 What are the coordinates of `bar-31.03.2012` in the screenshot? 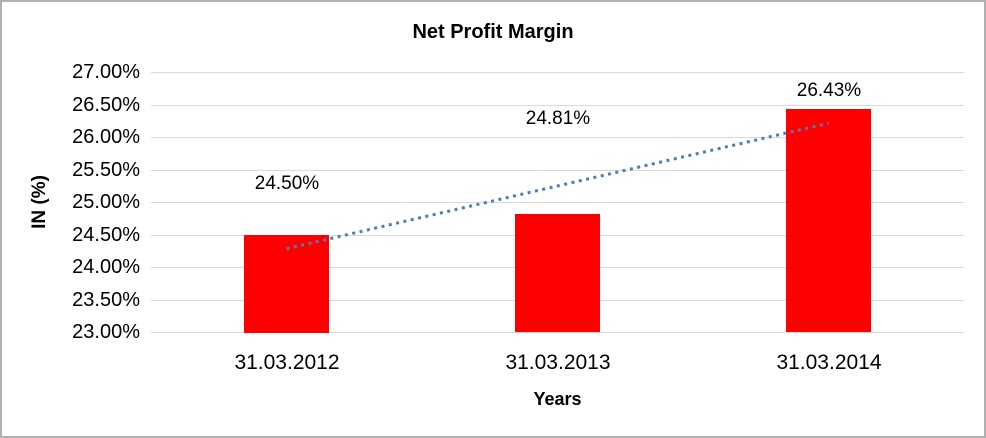 It's located at (286, 284).